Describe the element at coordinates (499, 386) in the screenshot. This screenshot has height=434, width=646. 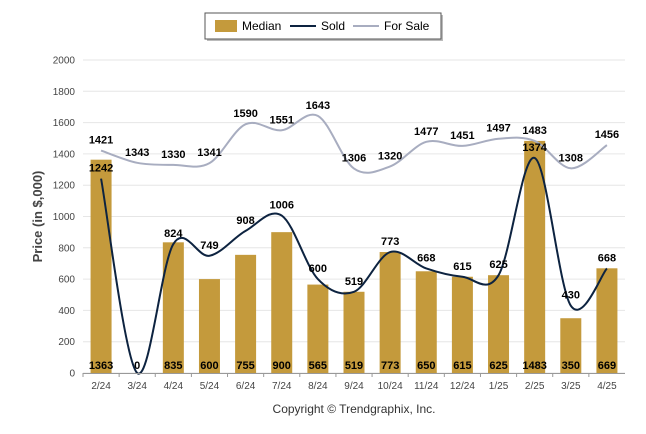
I see `x-tick-label: 1/25` at that location.